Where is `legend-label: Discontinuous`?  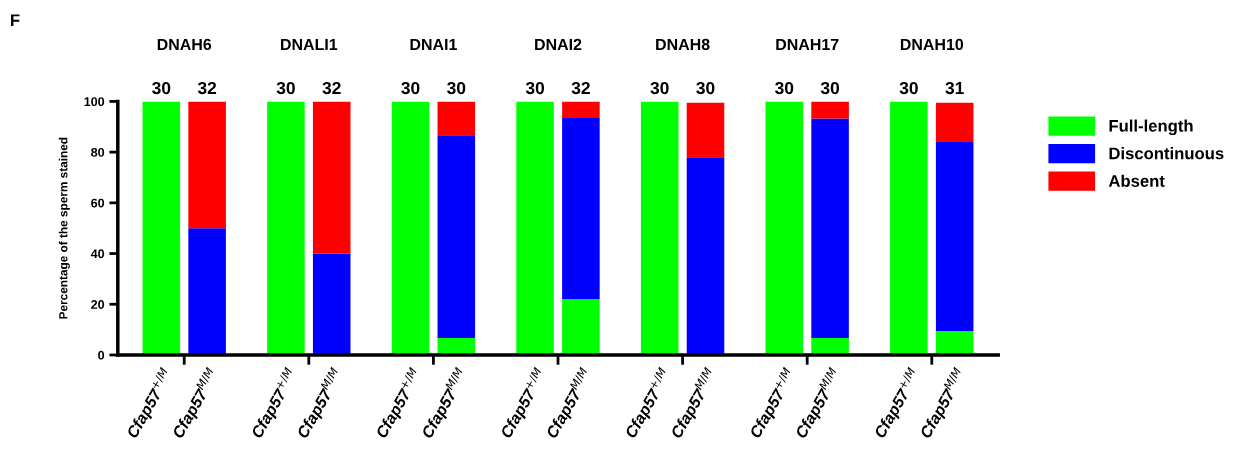
legend-label: Discontinuous is located at coordinates (1166, 153).